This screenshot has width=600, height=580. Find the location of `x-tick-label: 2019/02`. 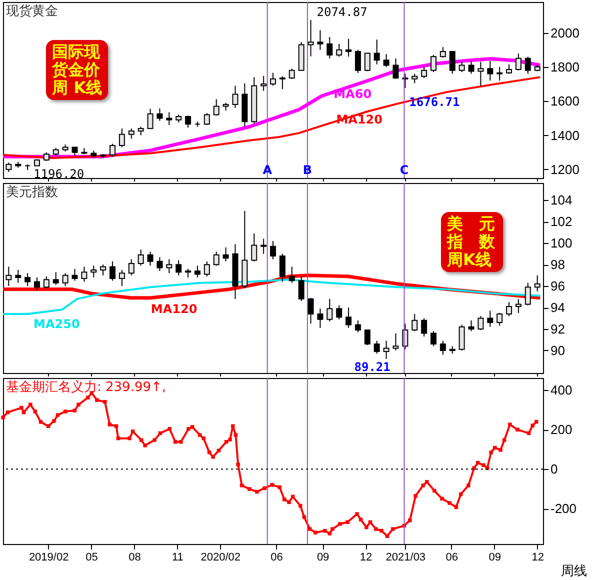

x-tick-label: 2019/02 is located at coordinates (48, 558).